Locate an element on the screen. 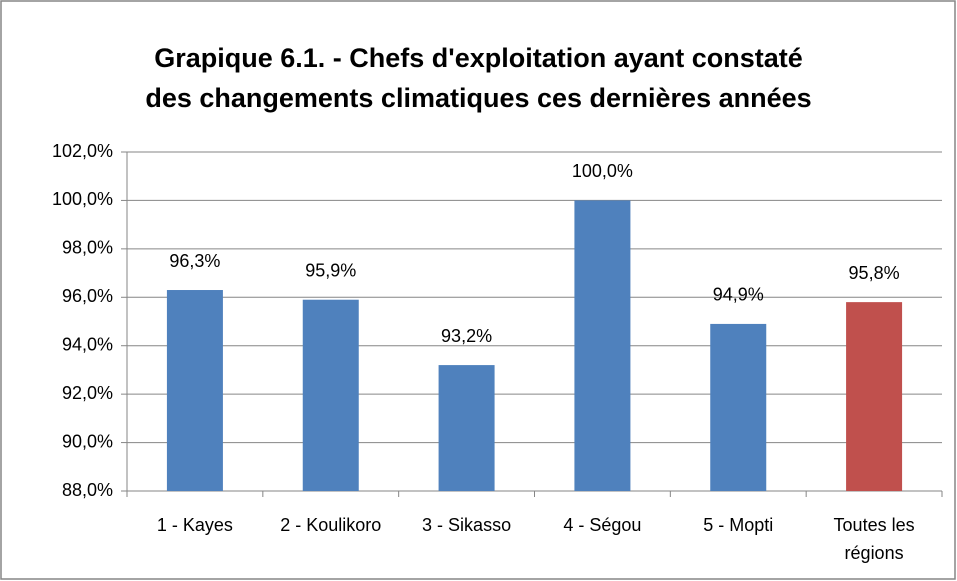  x-tick-label: 3 - Sikasso is located at coordinates (467, 525).